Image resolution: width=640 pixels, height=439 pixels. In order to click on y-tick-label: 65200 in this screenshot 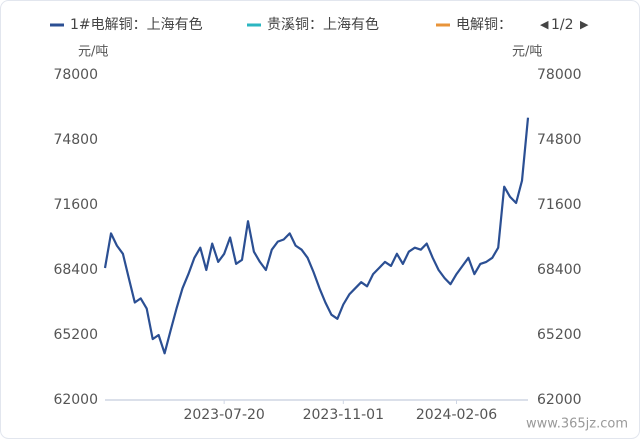, I will do `click(75, 335)`.